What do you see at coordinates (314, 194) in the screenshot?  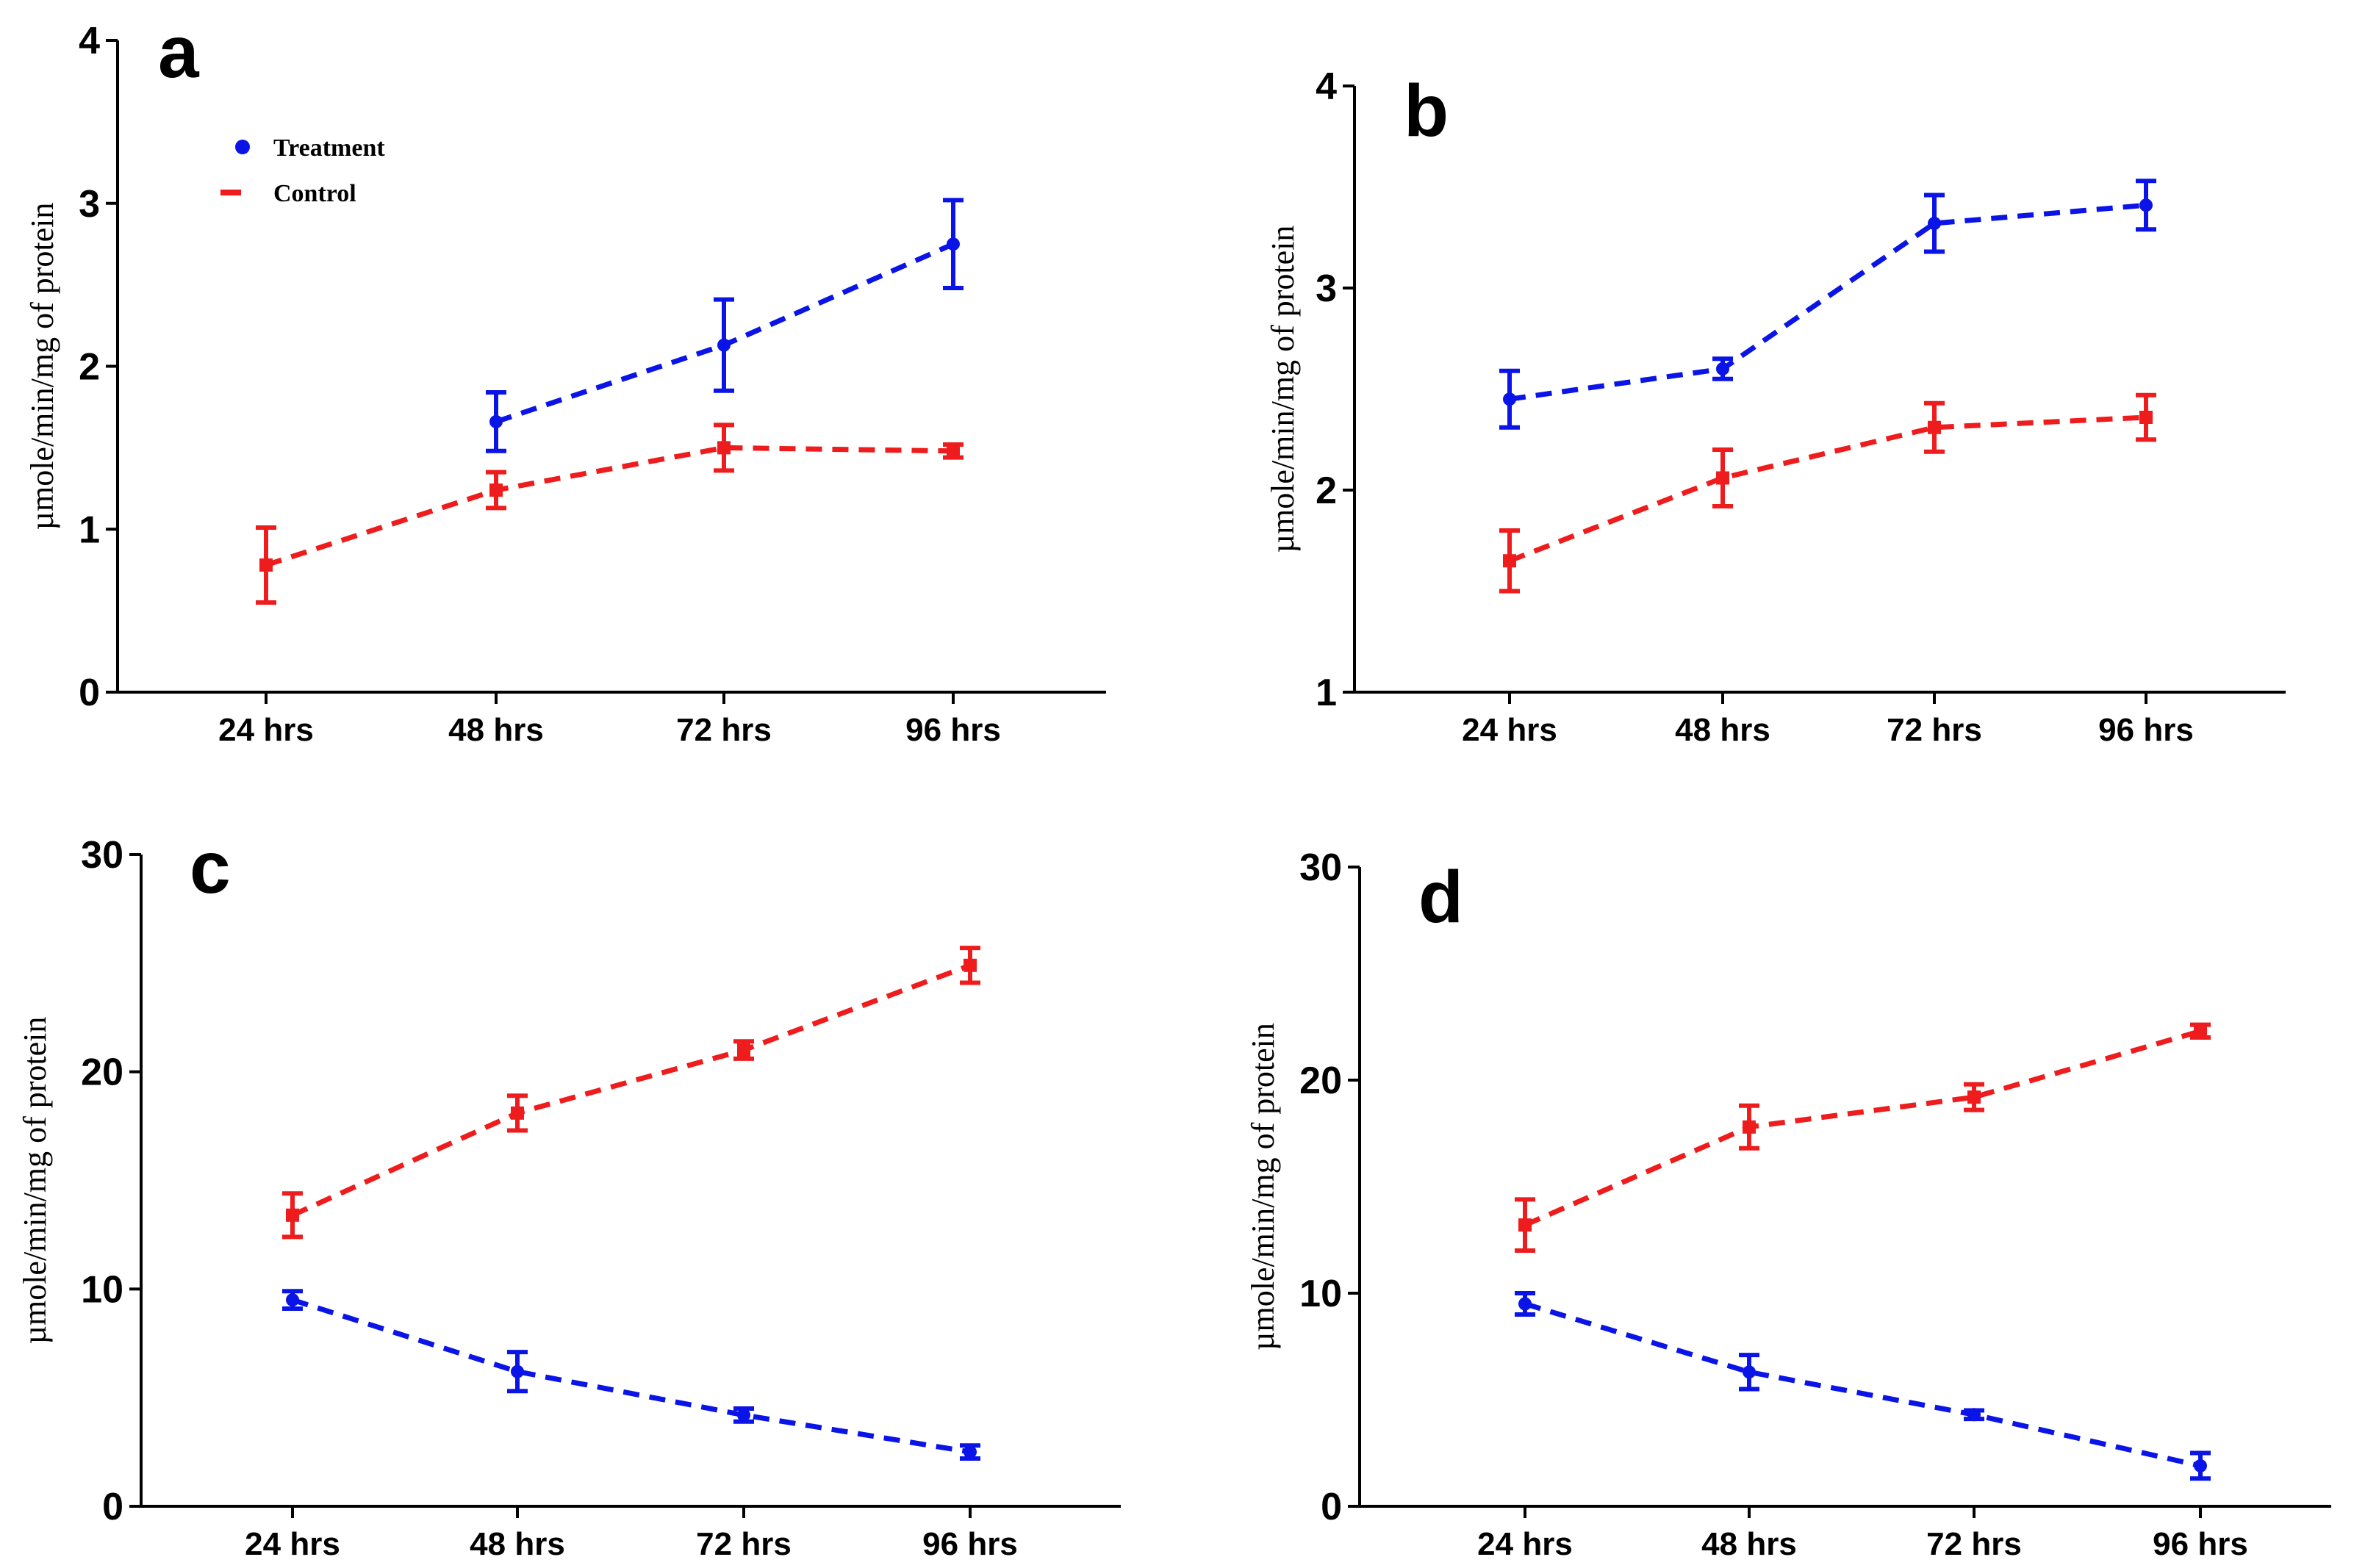 I see `legend-control-label: Control` at bounding box center [314, 194].